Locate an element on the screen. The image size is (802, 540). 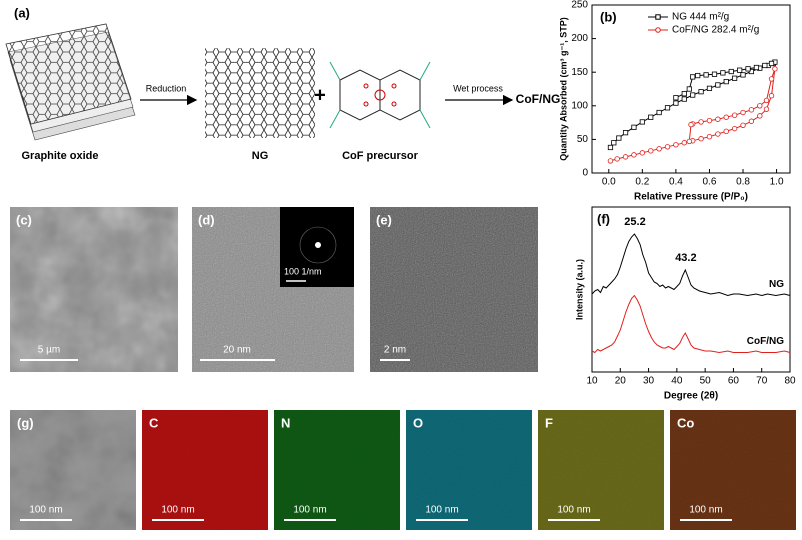
x-tick-label: 0.2 is located at coordinates (642, 182).